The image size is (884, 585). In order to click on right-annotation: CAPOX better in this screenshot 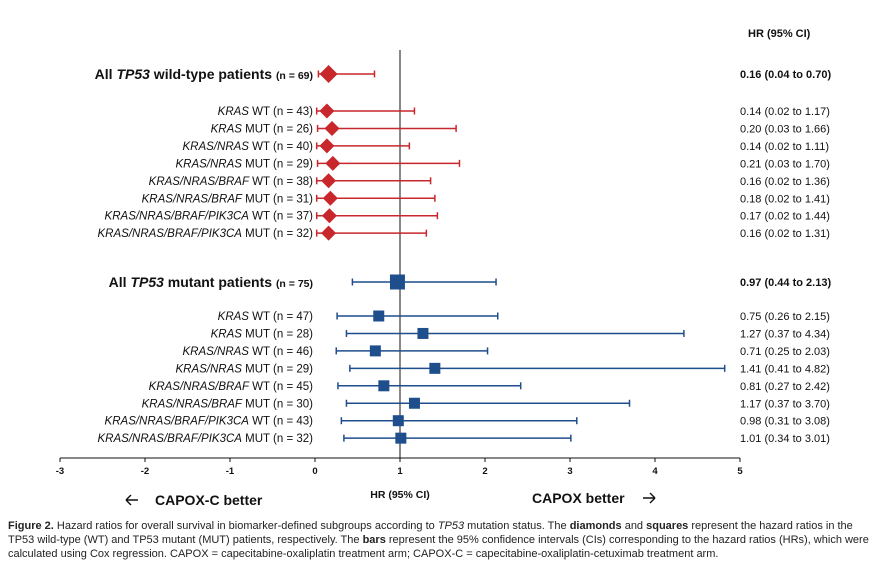, I will do `click(578, 498)`.